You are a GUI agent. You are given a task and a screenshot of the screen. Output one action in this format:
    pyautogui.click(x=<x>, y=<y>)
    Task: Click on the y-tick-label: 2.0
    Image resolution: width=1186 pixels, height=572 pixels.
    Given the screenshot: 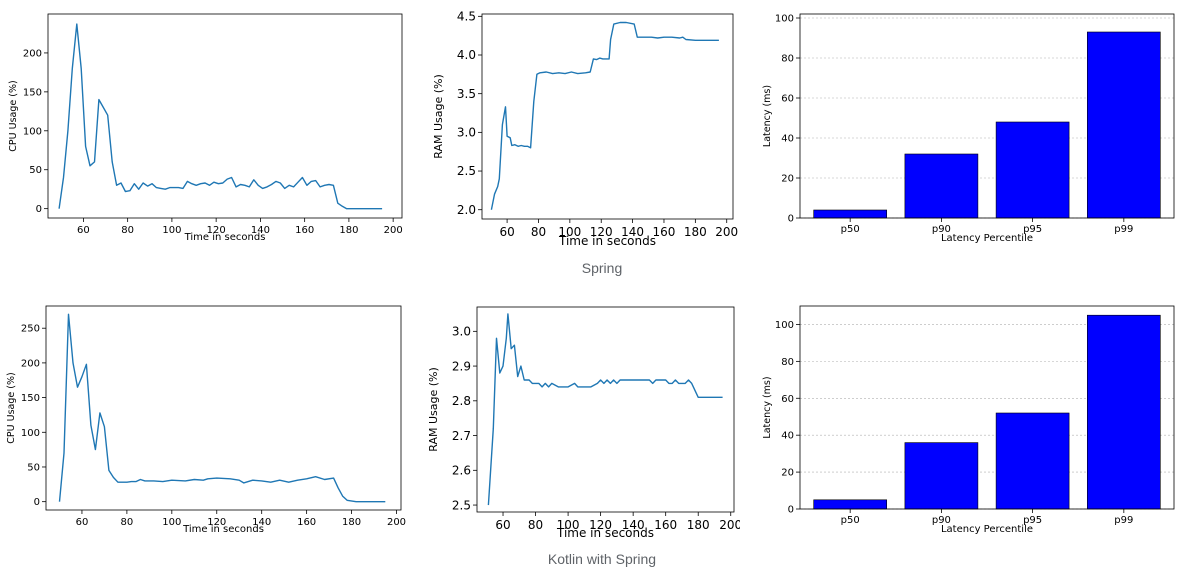 What is the action you would take?
    pyautogui.click(x=466, y=210)
    